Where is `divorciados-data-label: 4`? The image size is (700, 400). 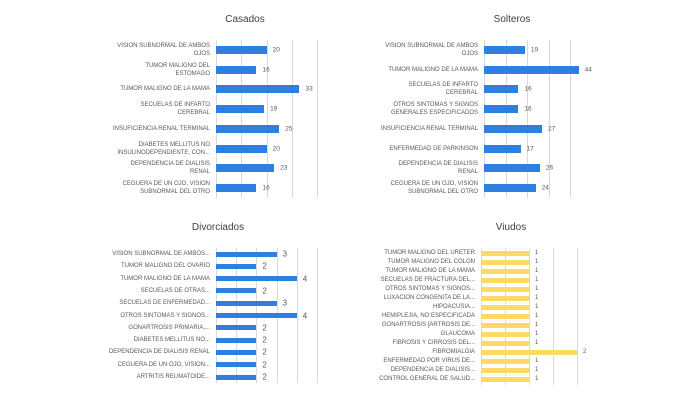
divorciados-data-label: 4 is located at coordinates (305, 315).